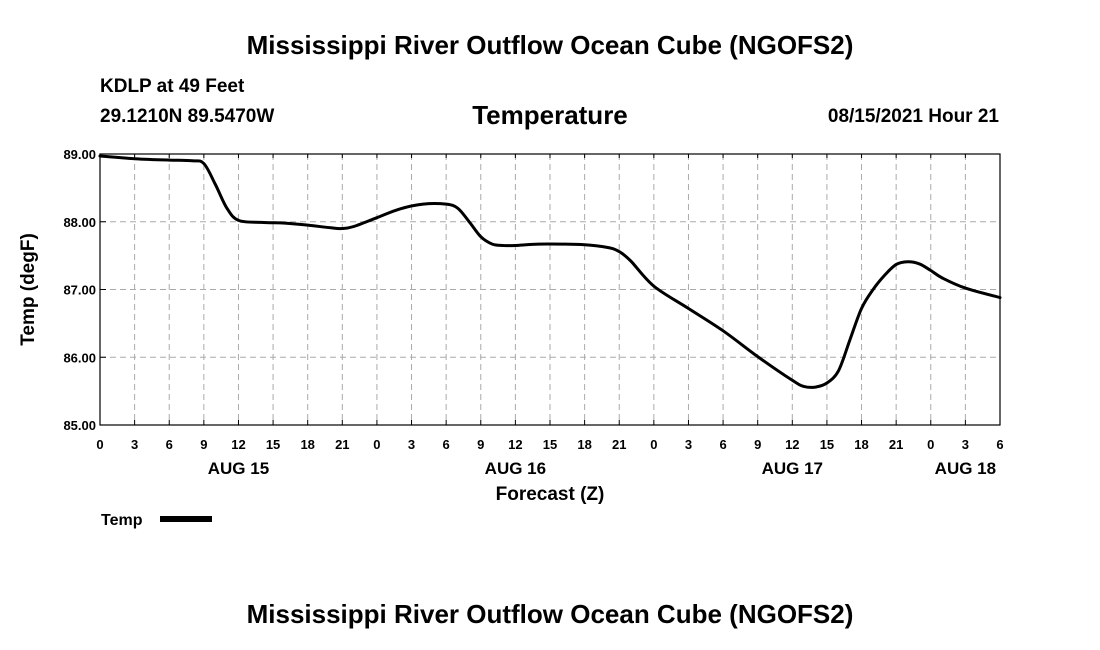 The height and width of the screenshot is (650, 1100). Describe the element at coordinates (172, 86) in the screenshot. I see `station-label: KDLP at 49 Feet` at that location.